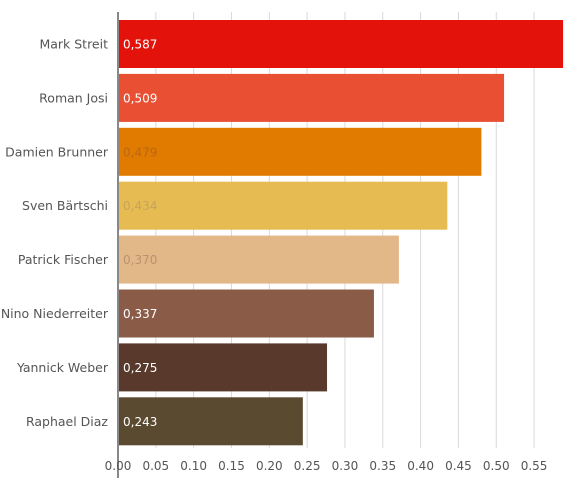 This screenshot has width=582, height=491. What do you see at coordinates (55, 313) in the screenshot?
I see `category-label: Nino Niederreiter` at bounding box center [55, 313].